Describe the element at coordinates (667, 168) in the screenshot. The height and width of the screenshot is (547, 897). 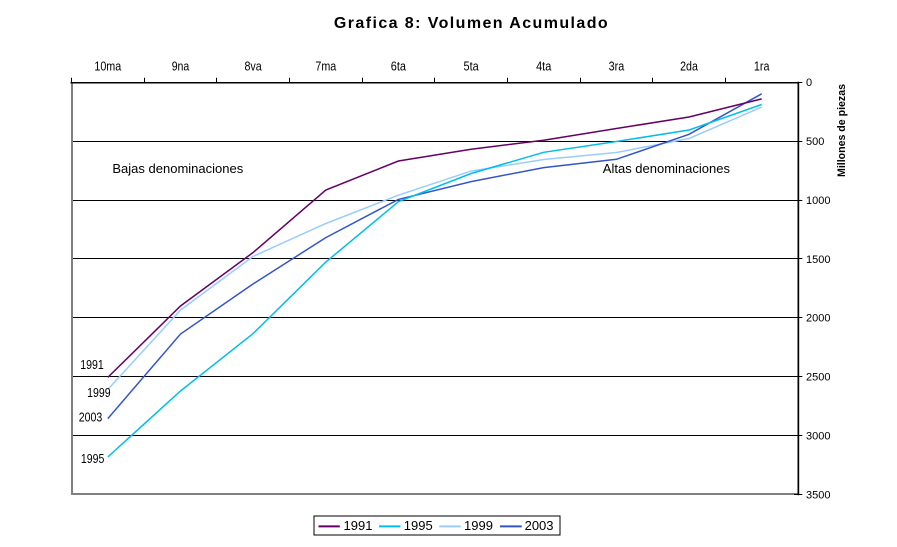
I see `svg-text: Altas denominaciones` at that location.